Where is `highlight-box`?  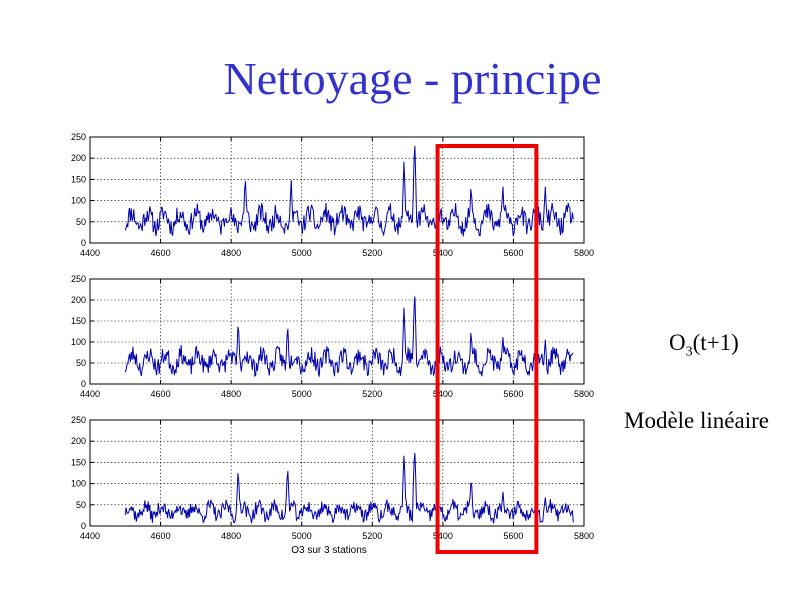 highlight-box is located at coordinates (487, 349).